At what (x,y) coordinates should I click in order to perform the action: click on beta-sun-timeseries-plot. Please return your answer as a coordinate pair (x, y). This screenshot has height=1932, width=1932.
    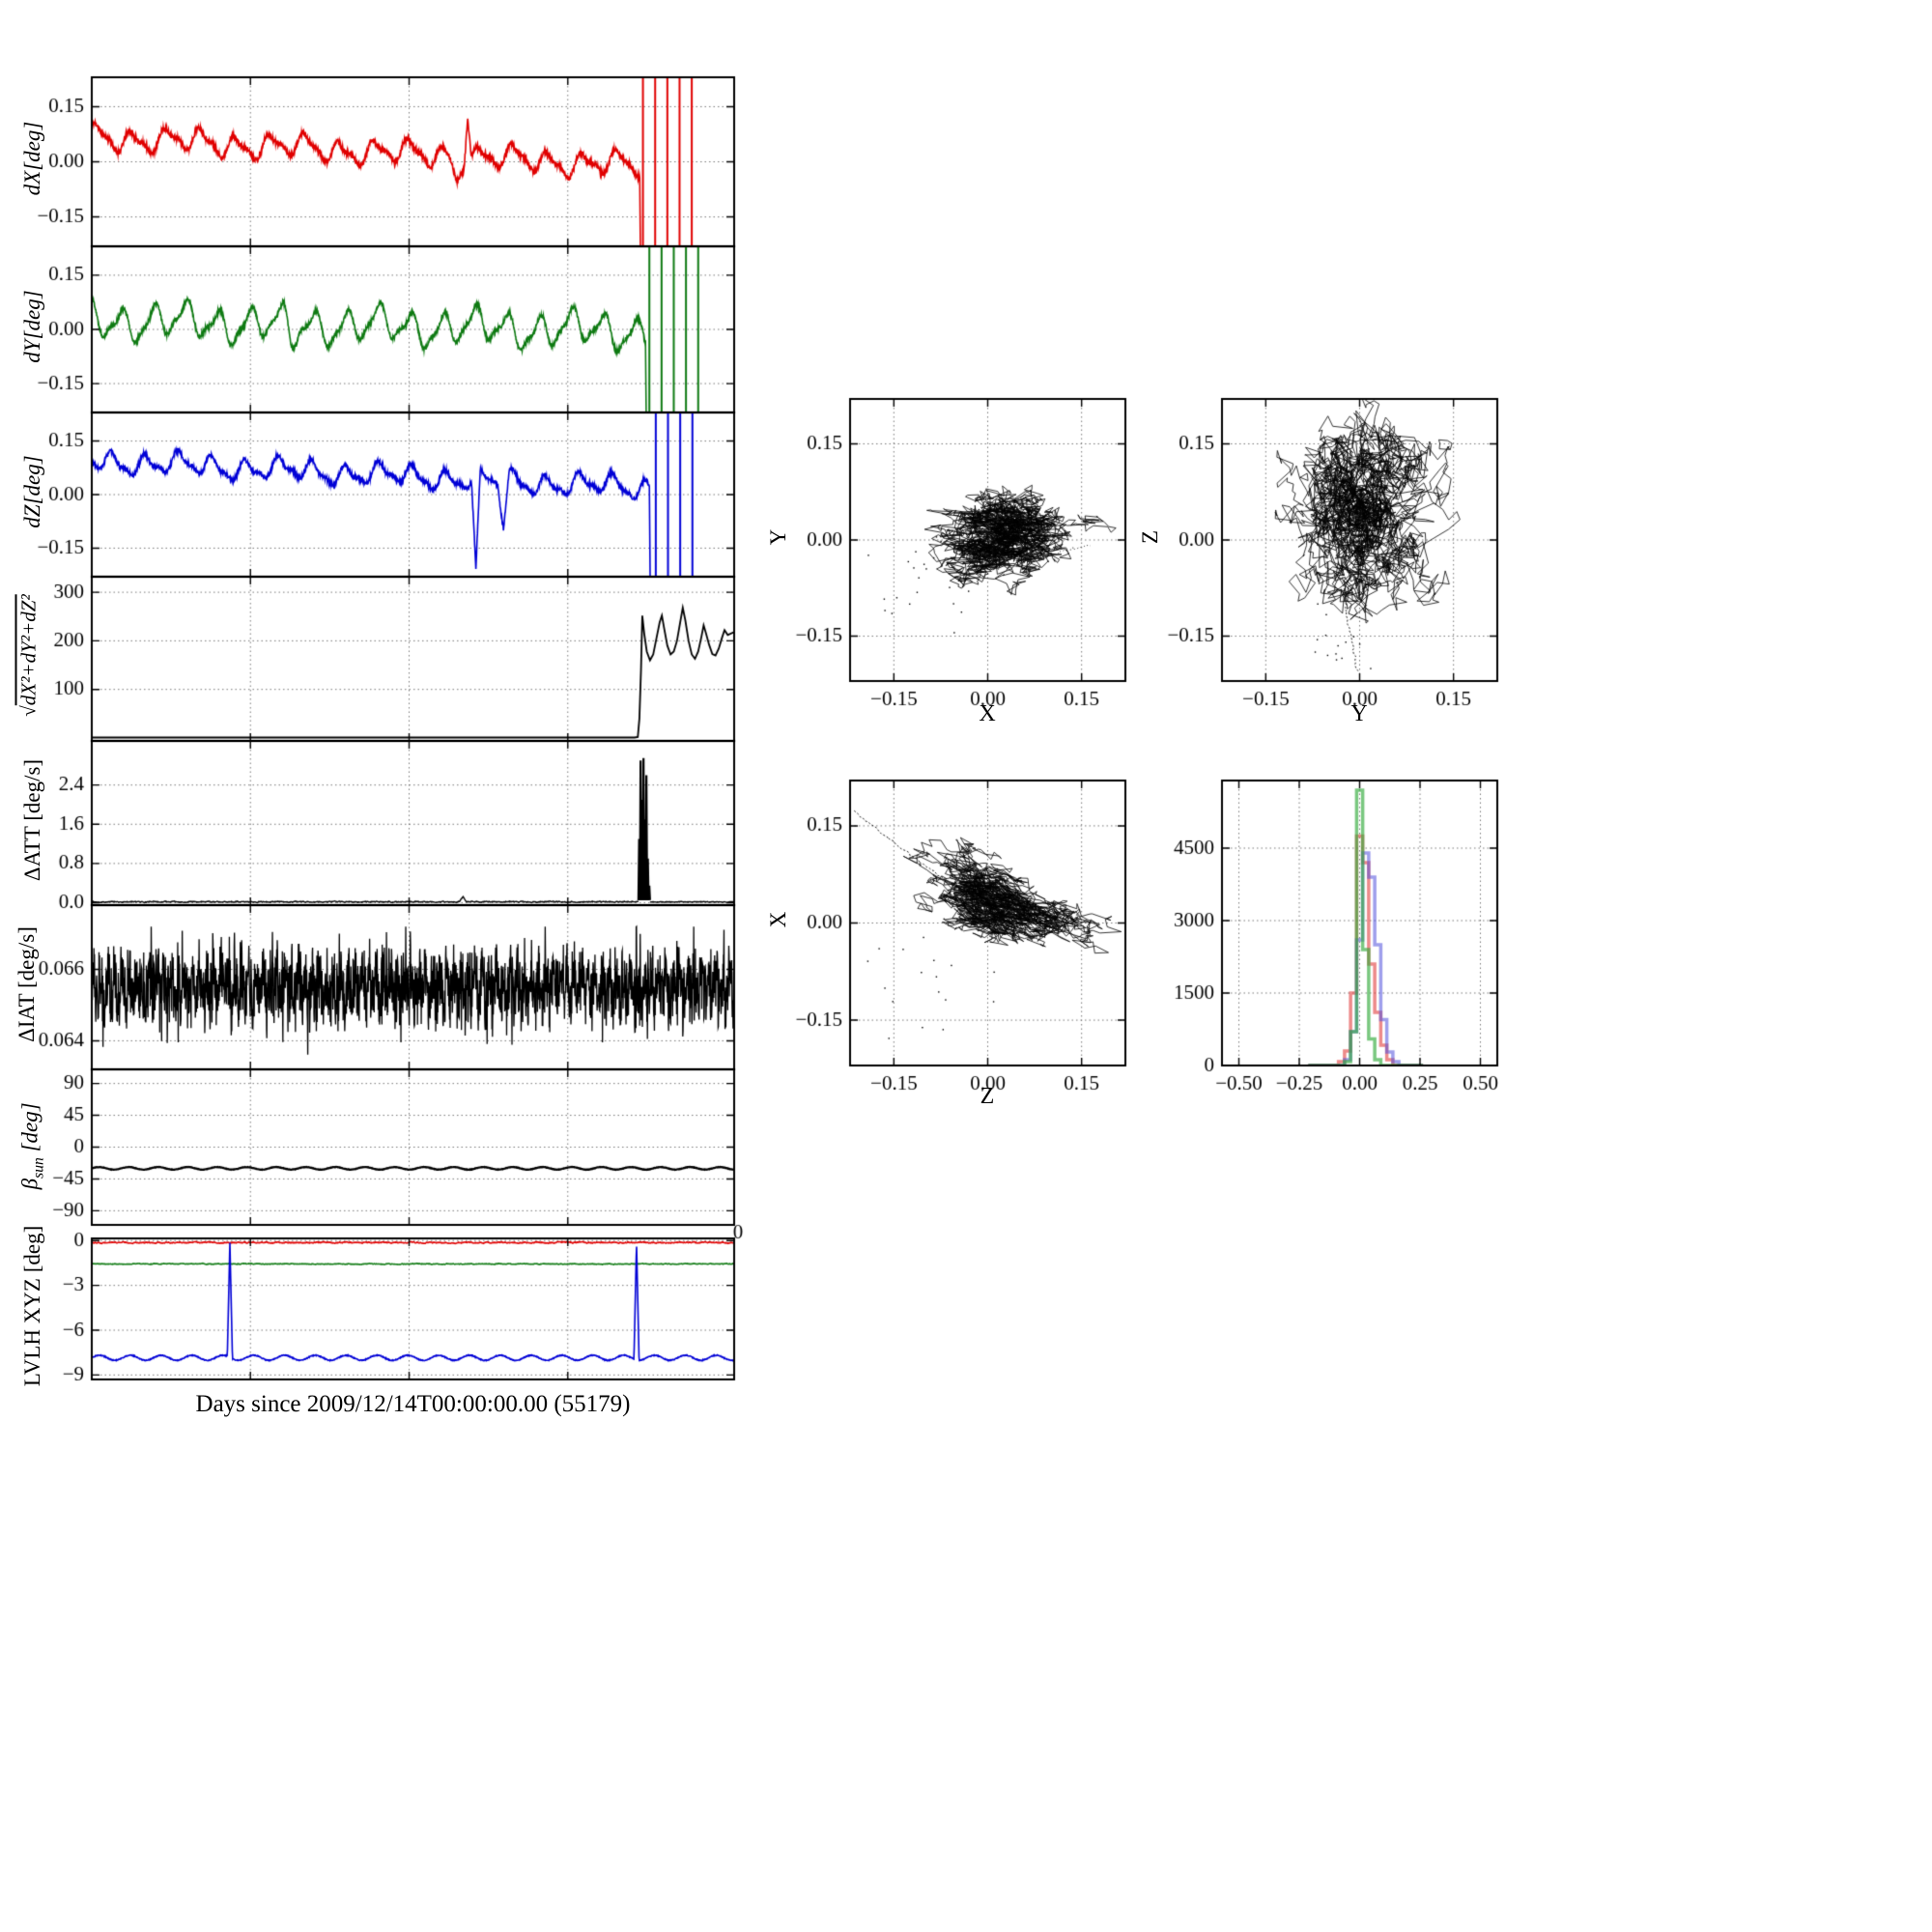
    Looking at the image, I should click on (381, 1147).